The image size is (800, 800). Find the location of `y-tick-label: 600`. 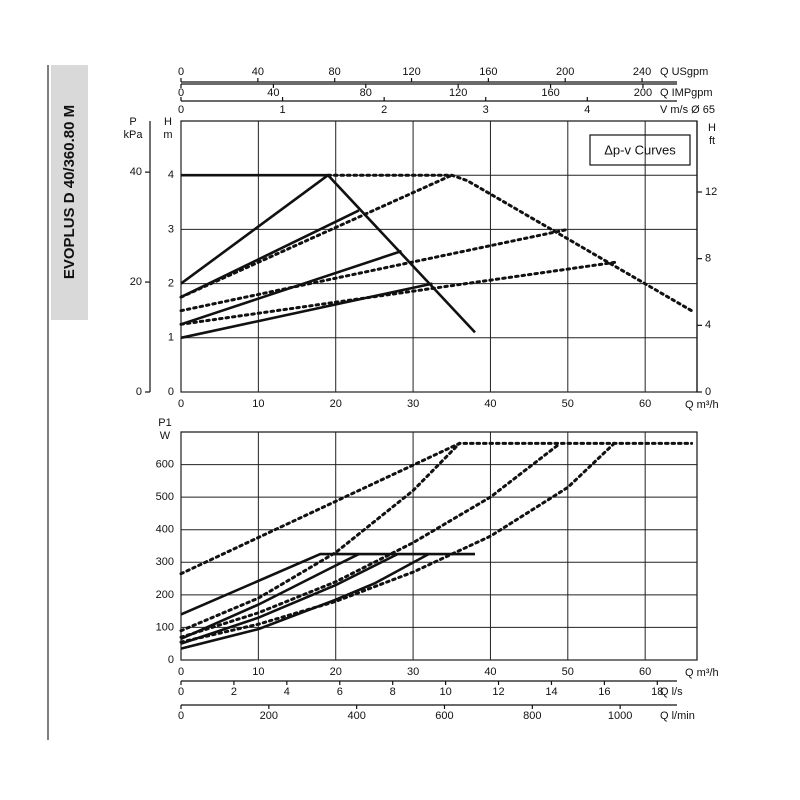

y-tick-label: 600 is located at coordinates (165, 464).